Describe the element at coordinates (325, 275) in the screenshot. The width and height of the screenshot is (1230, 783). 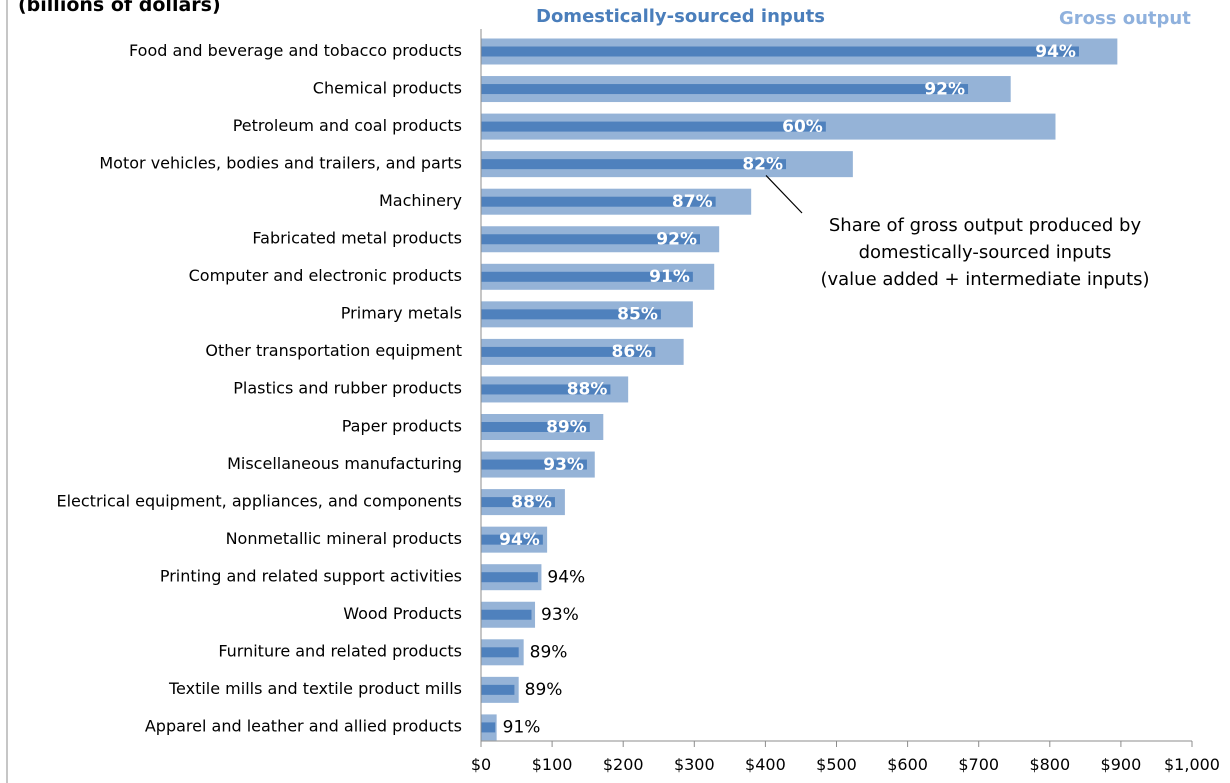
I see `category-label: Computer and electronic products` at that location.